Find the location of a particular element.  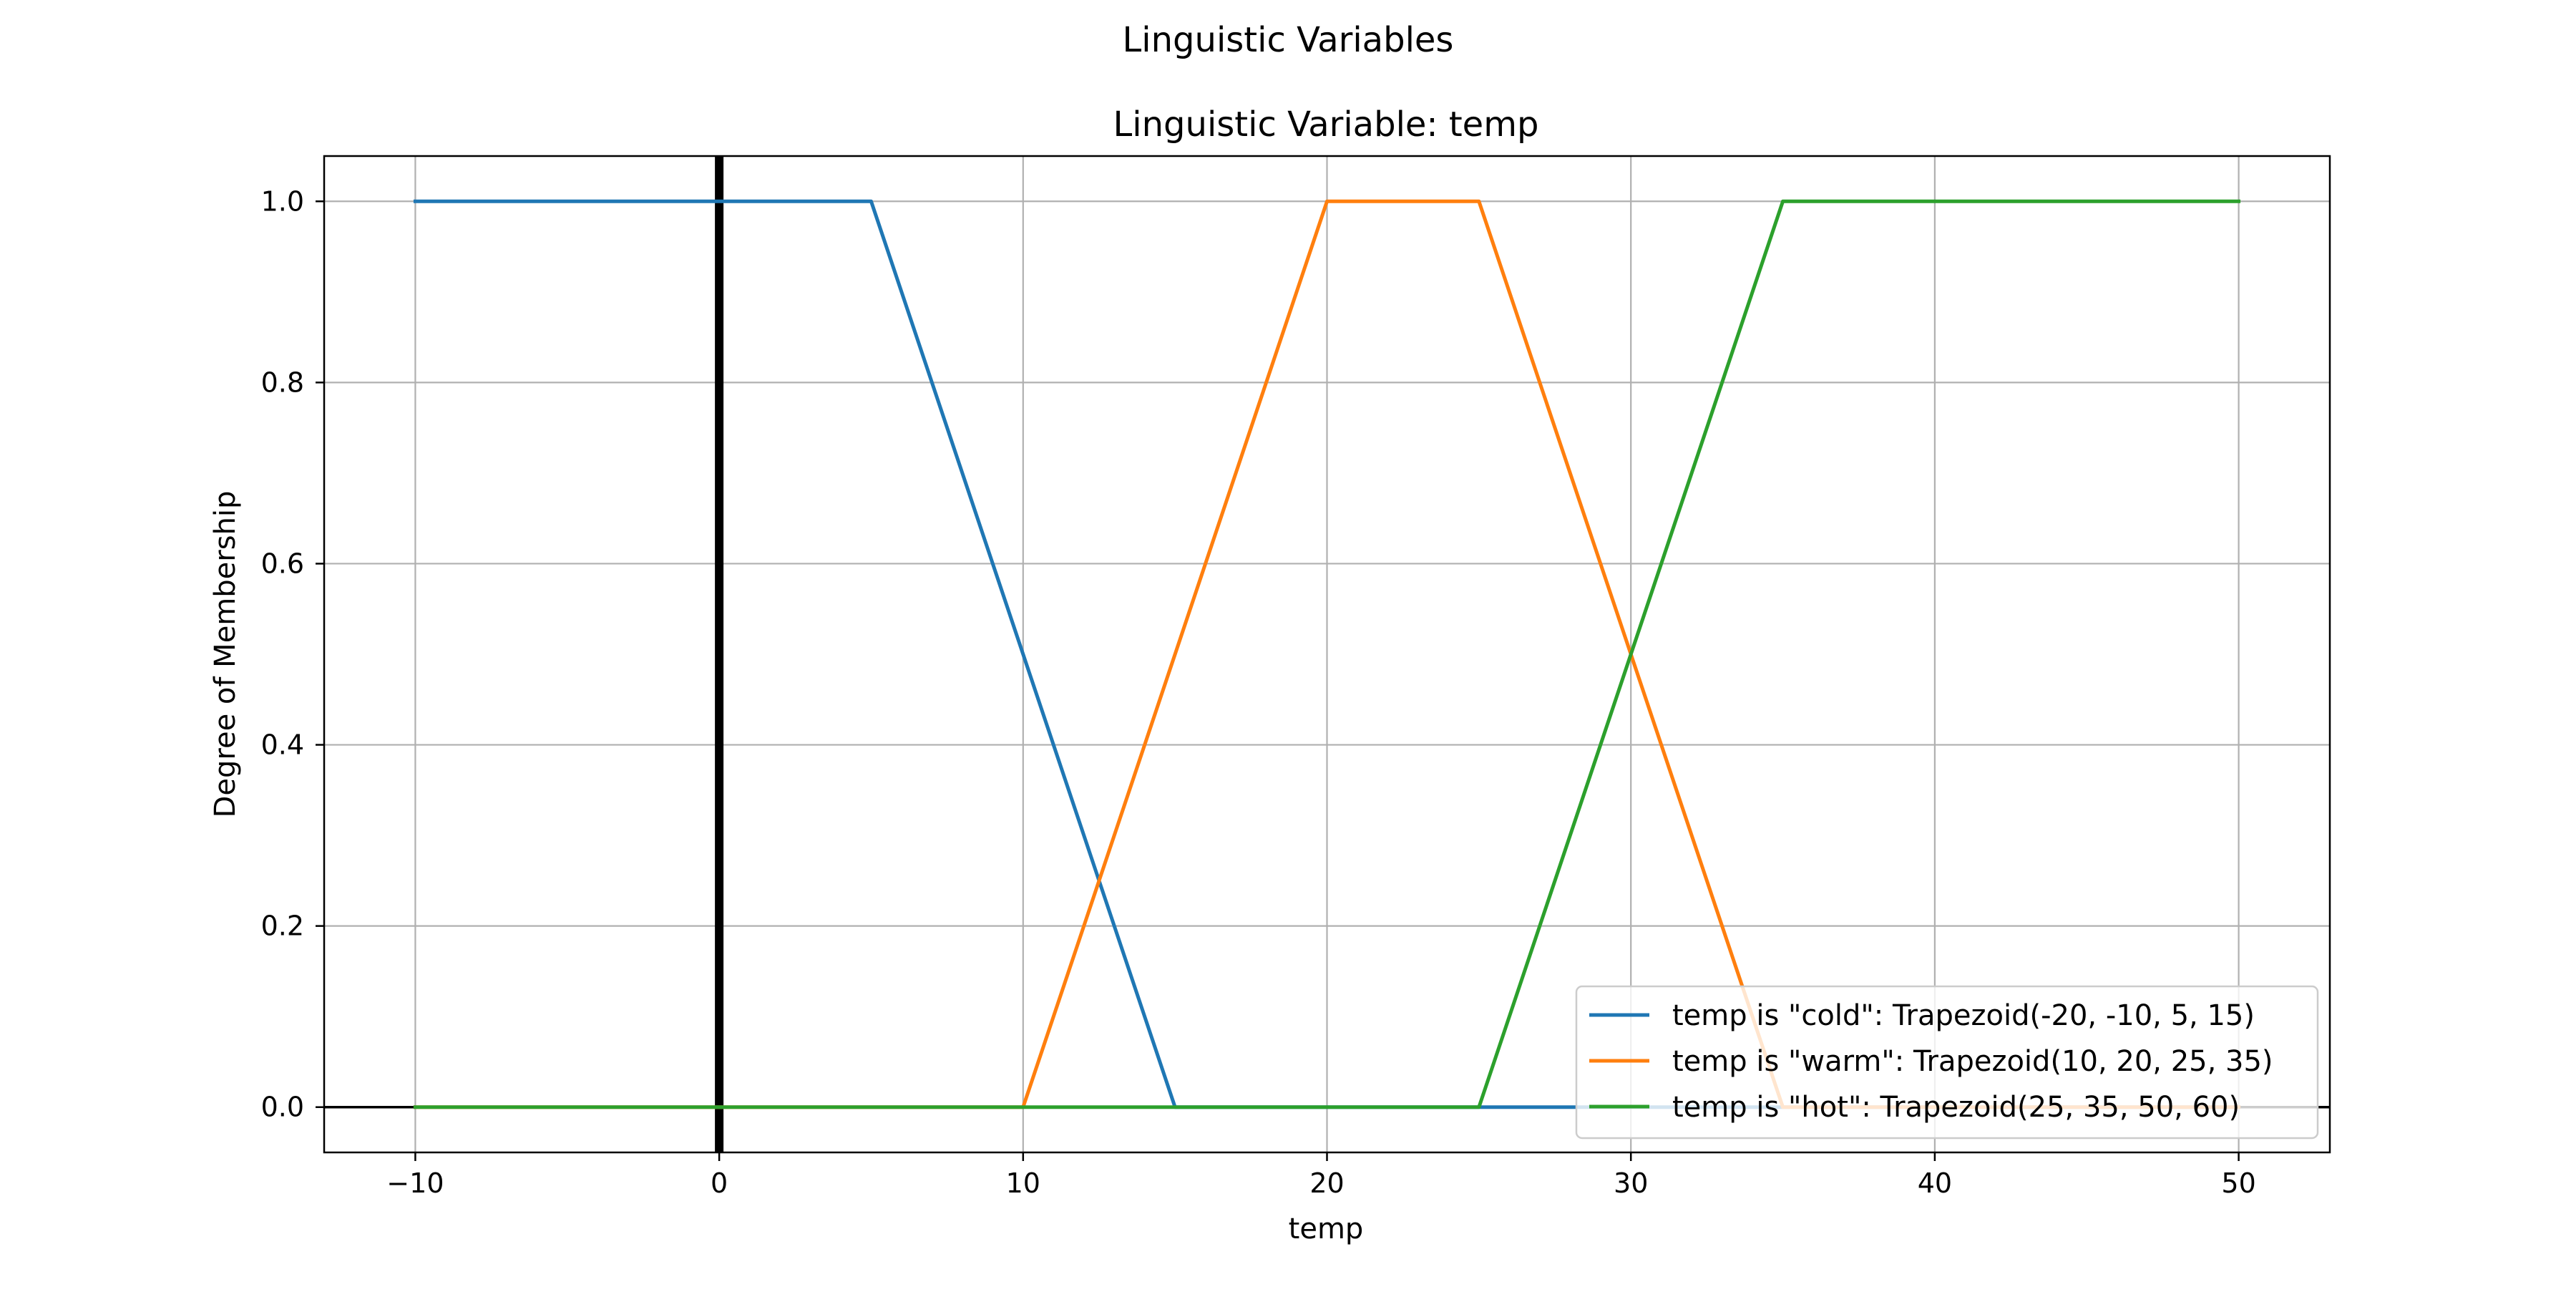

chart-title: Linguistic Variable: temp is located at coordinates (1326, 125).